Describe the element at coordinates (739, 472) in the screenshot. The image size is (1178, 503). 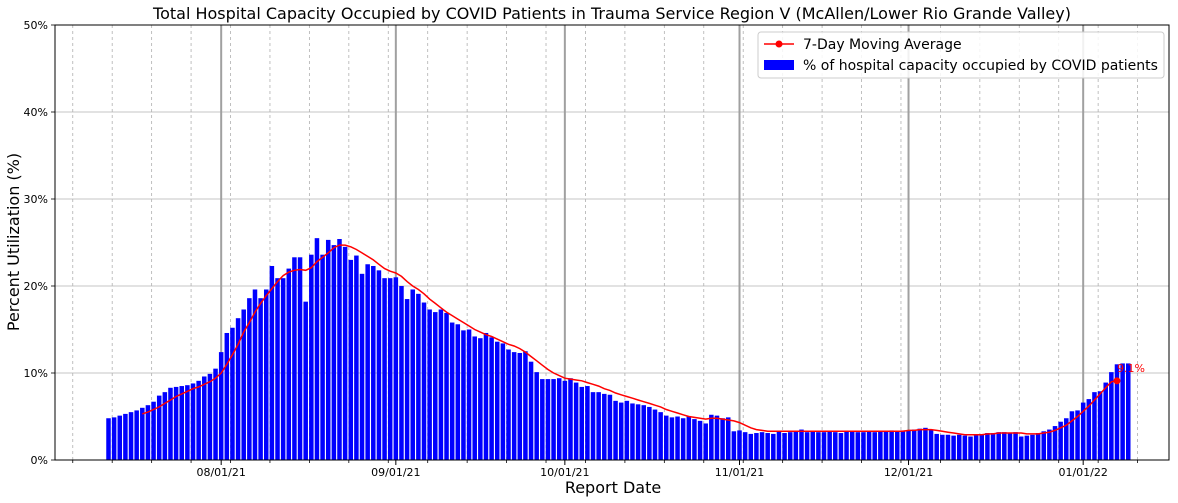
I see `x-tick-label: 11/01/21` at that location.